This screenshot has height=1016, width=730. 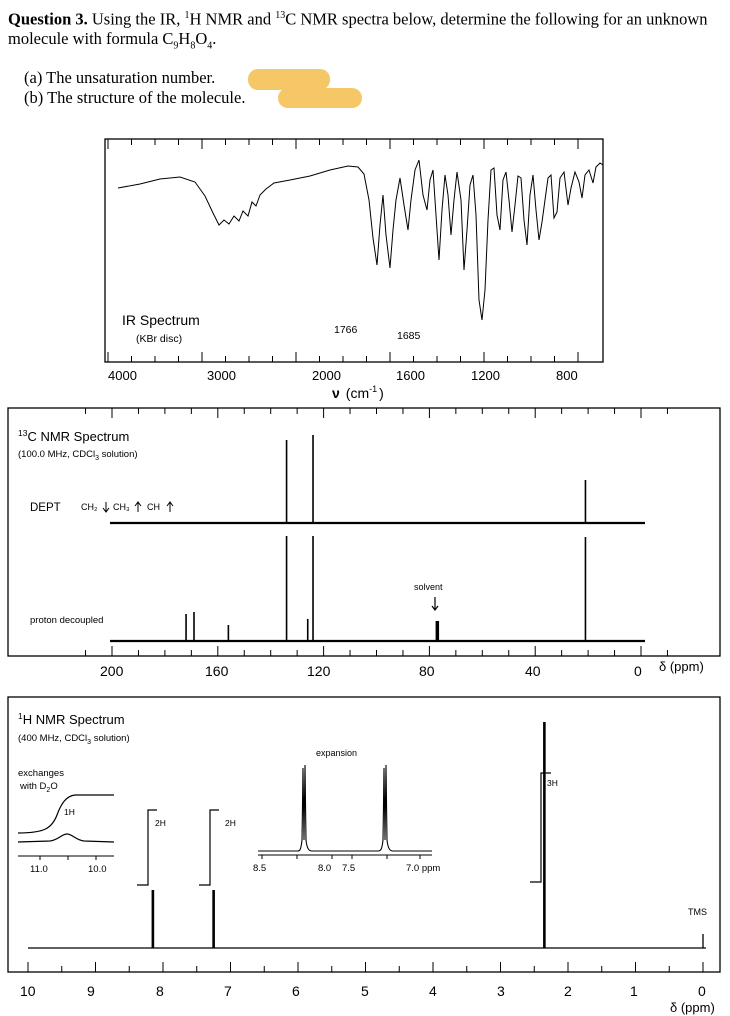 What do you see at coordinates (97, 869) in the screenshot?
I see `inset-tick-label: 10.0` at bounding box center [97, 869].